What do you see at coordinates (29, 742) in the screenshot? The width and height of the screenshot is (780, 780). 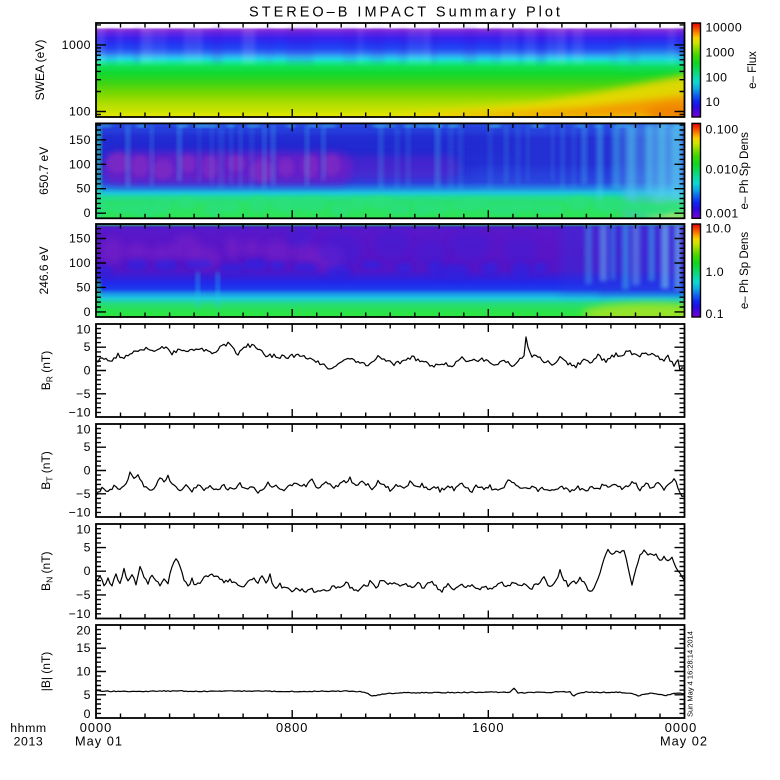 I see `svg-text: 2013` at bounding box center [29, 742].